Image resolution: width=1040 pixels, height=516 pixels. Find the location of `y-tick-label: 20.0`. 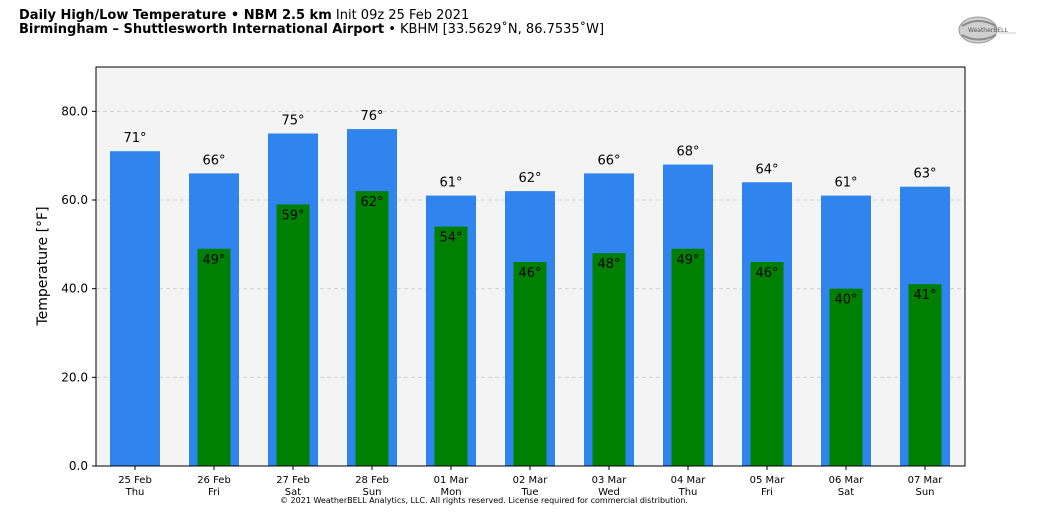

y-tick-label: 20.0 is located at coordinates (74, 377).